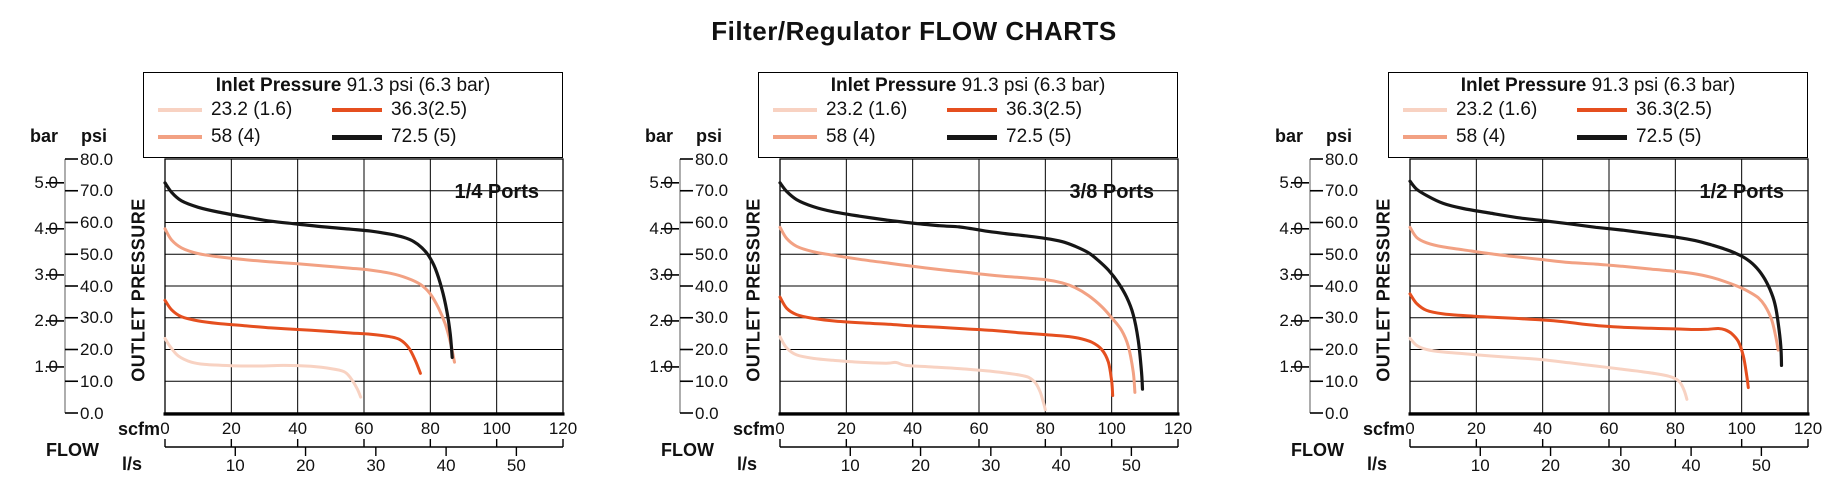  Describe the element at coordinates (92, 413) in the screenshot. I see `psi-tick-label: 0.0` at that location.